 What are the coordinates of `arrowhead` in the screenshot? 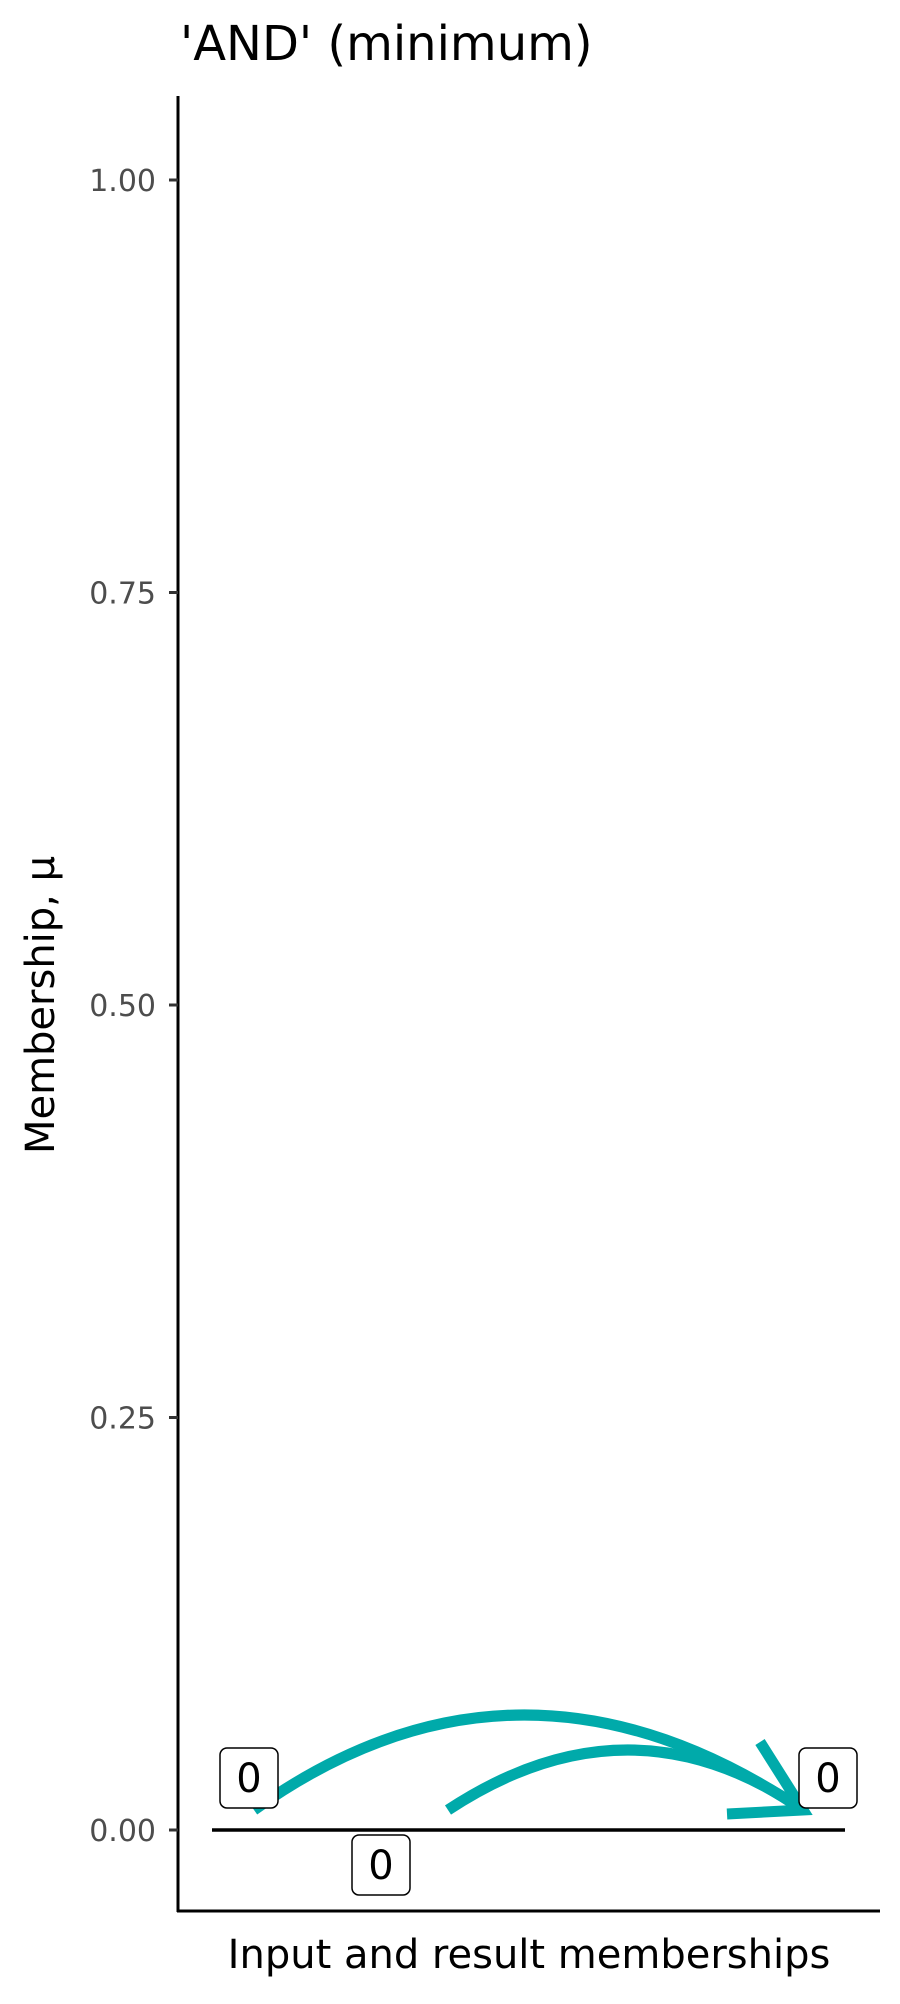 It's located at (769, 1779).